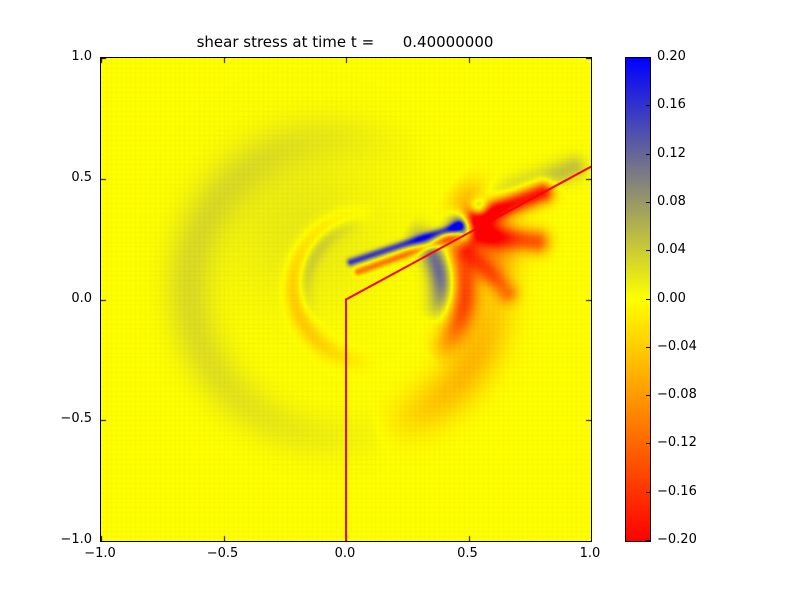 This screenshot has height=600, width=800. I want to click on x-tick-label: −0.5, so click(222, 553).